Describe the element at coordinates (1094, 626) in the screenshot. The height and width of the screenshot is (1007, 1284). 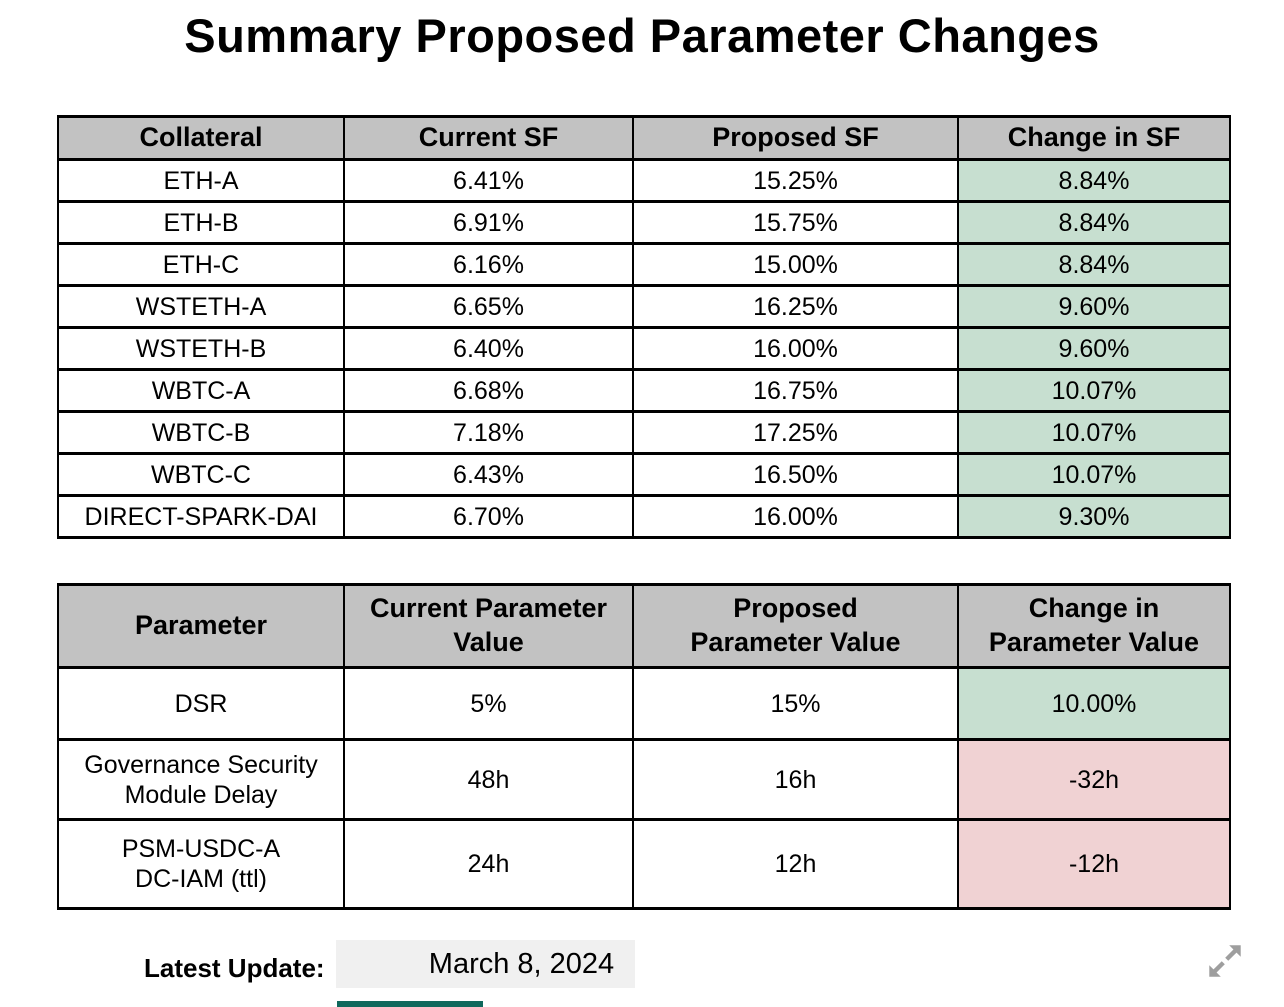
I see `header-change-value: Change in Parameter Value` at that location.